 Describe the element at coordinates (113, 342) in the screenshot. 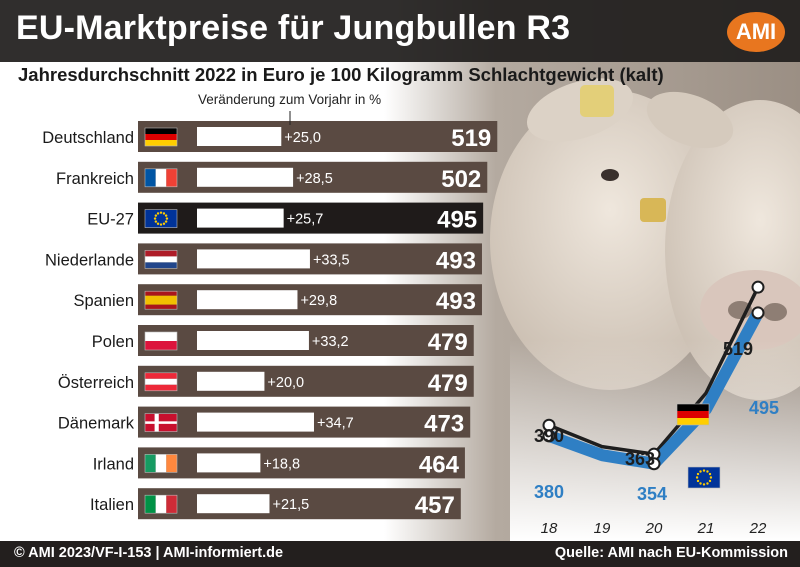

I see `category-label: Polen` at that location.